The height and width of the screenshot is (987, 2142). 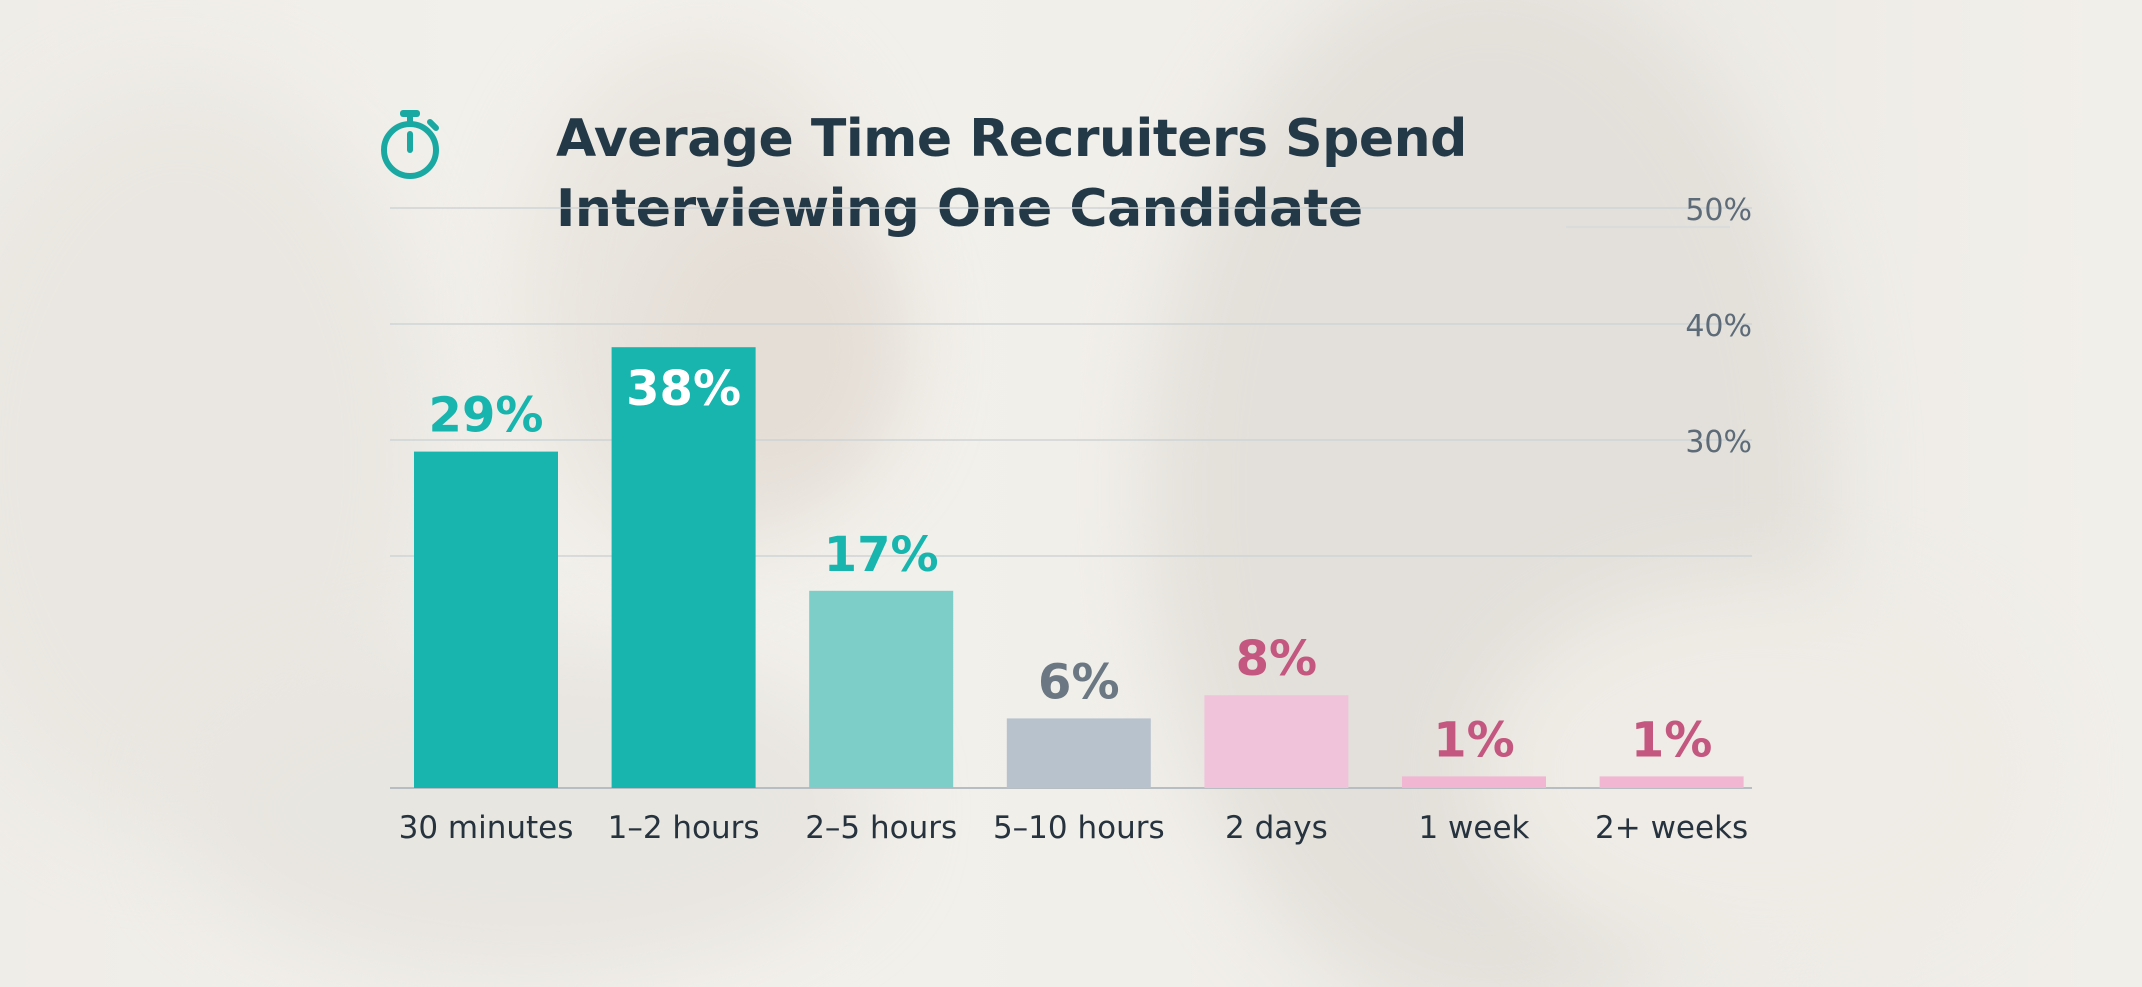 What do you see at coordinates (1718, 210) in the screenshot?
I see `y-tick-label: 50%` at bounding box center [1718, 210].